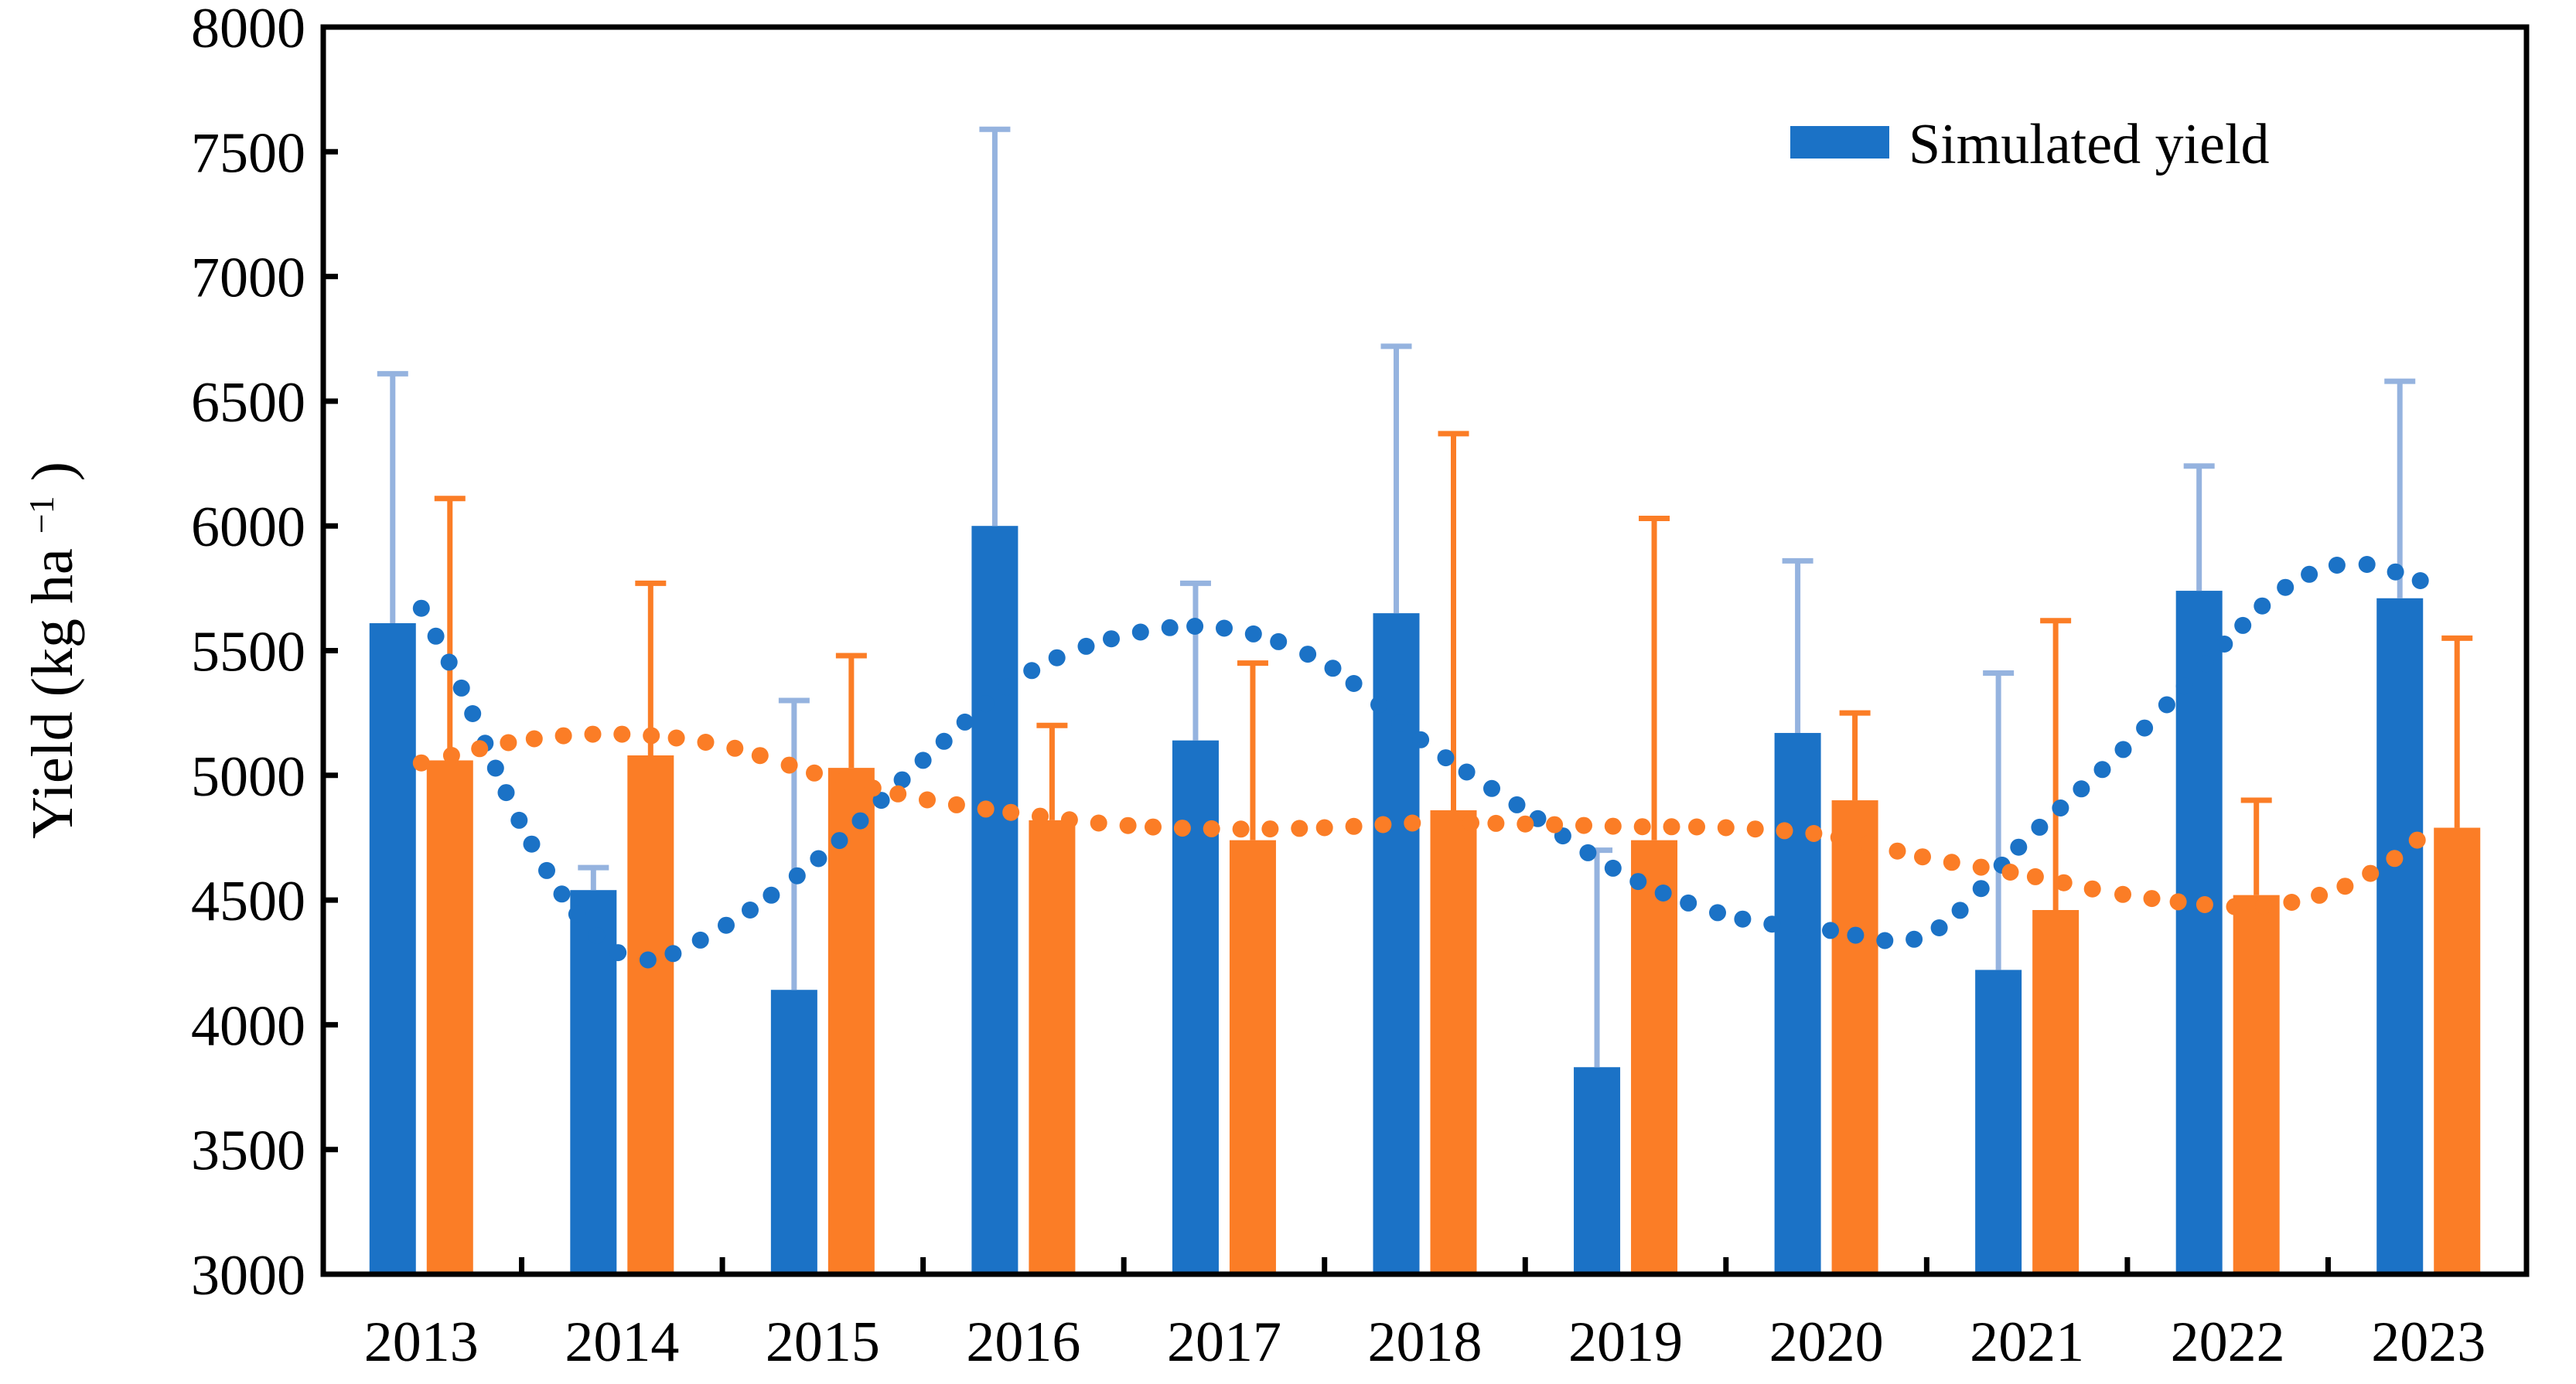  Describe the element at coordinates (1597, 958) in the screenshot. I see `error-bar-simulated-2019` at that location.